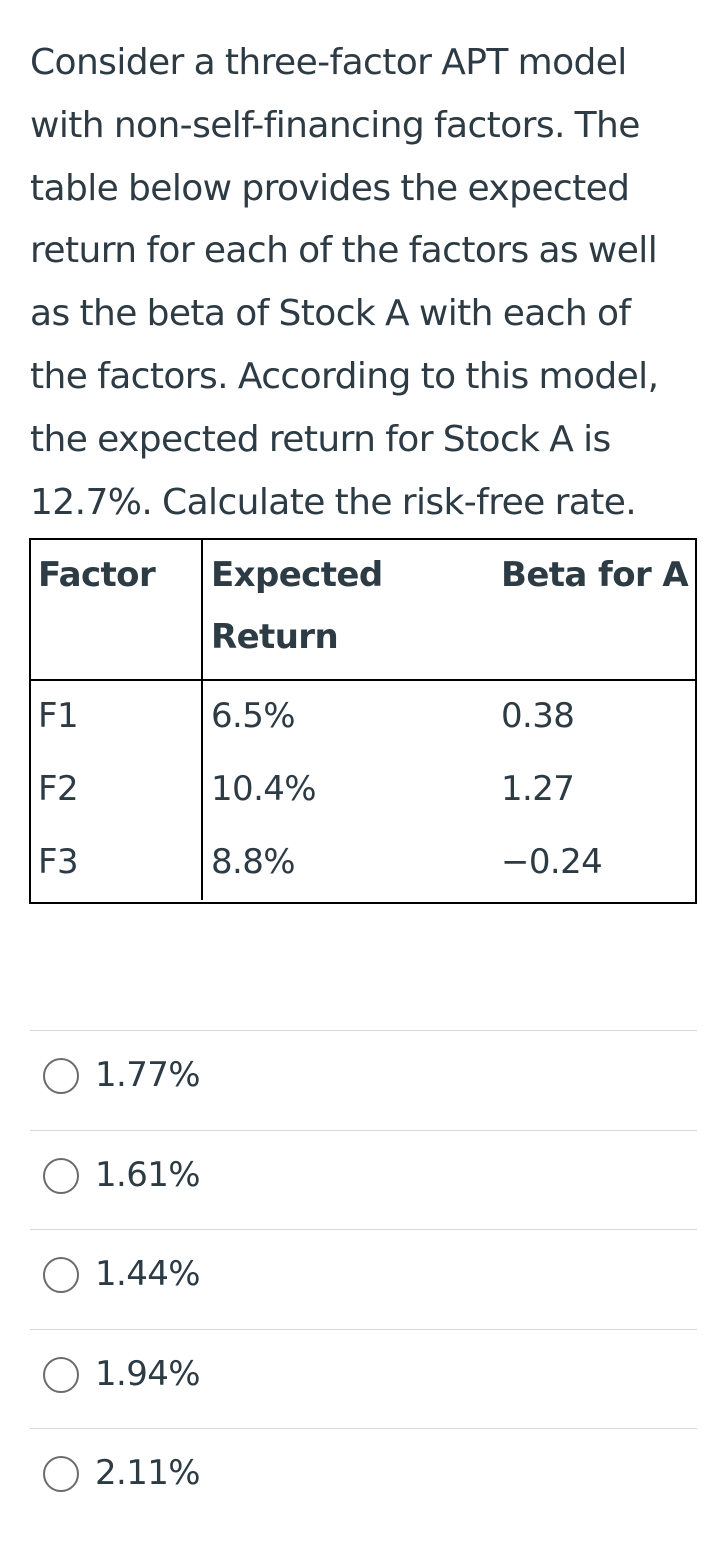 The image size is (719, 1557). What do you see at coordinates (363, 1080) in the screenshot?
I see `answer-option: 1.77%` at bounding box center [363, 1080].